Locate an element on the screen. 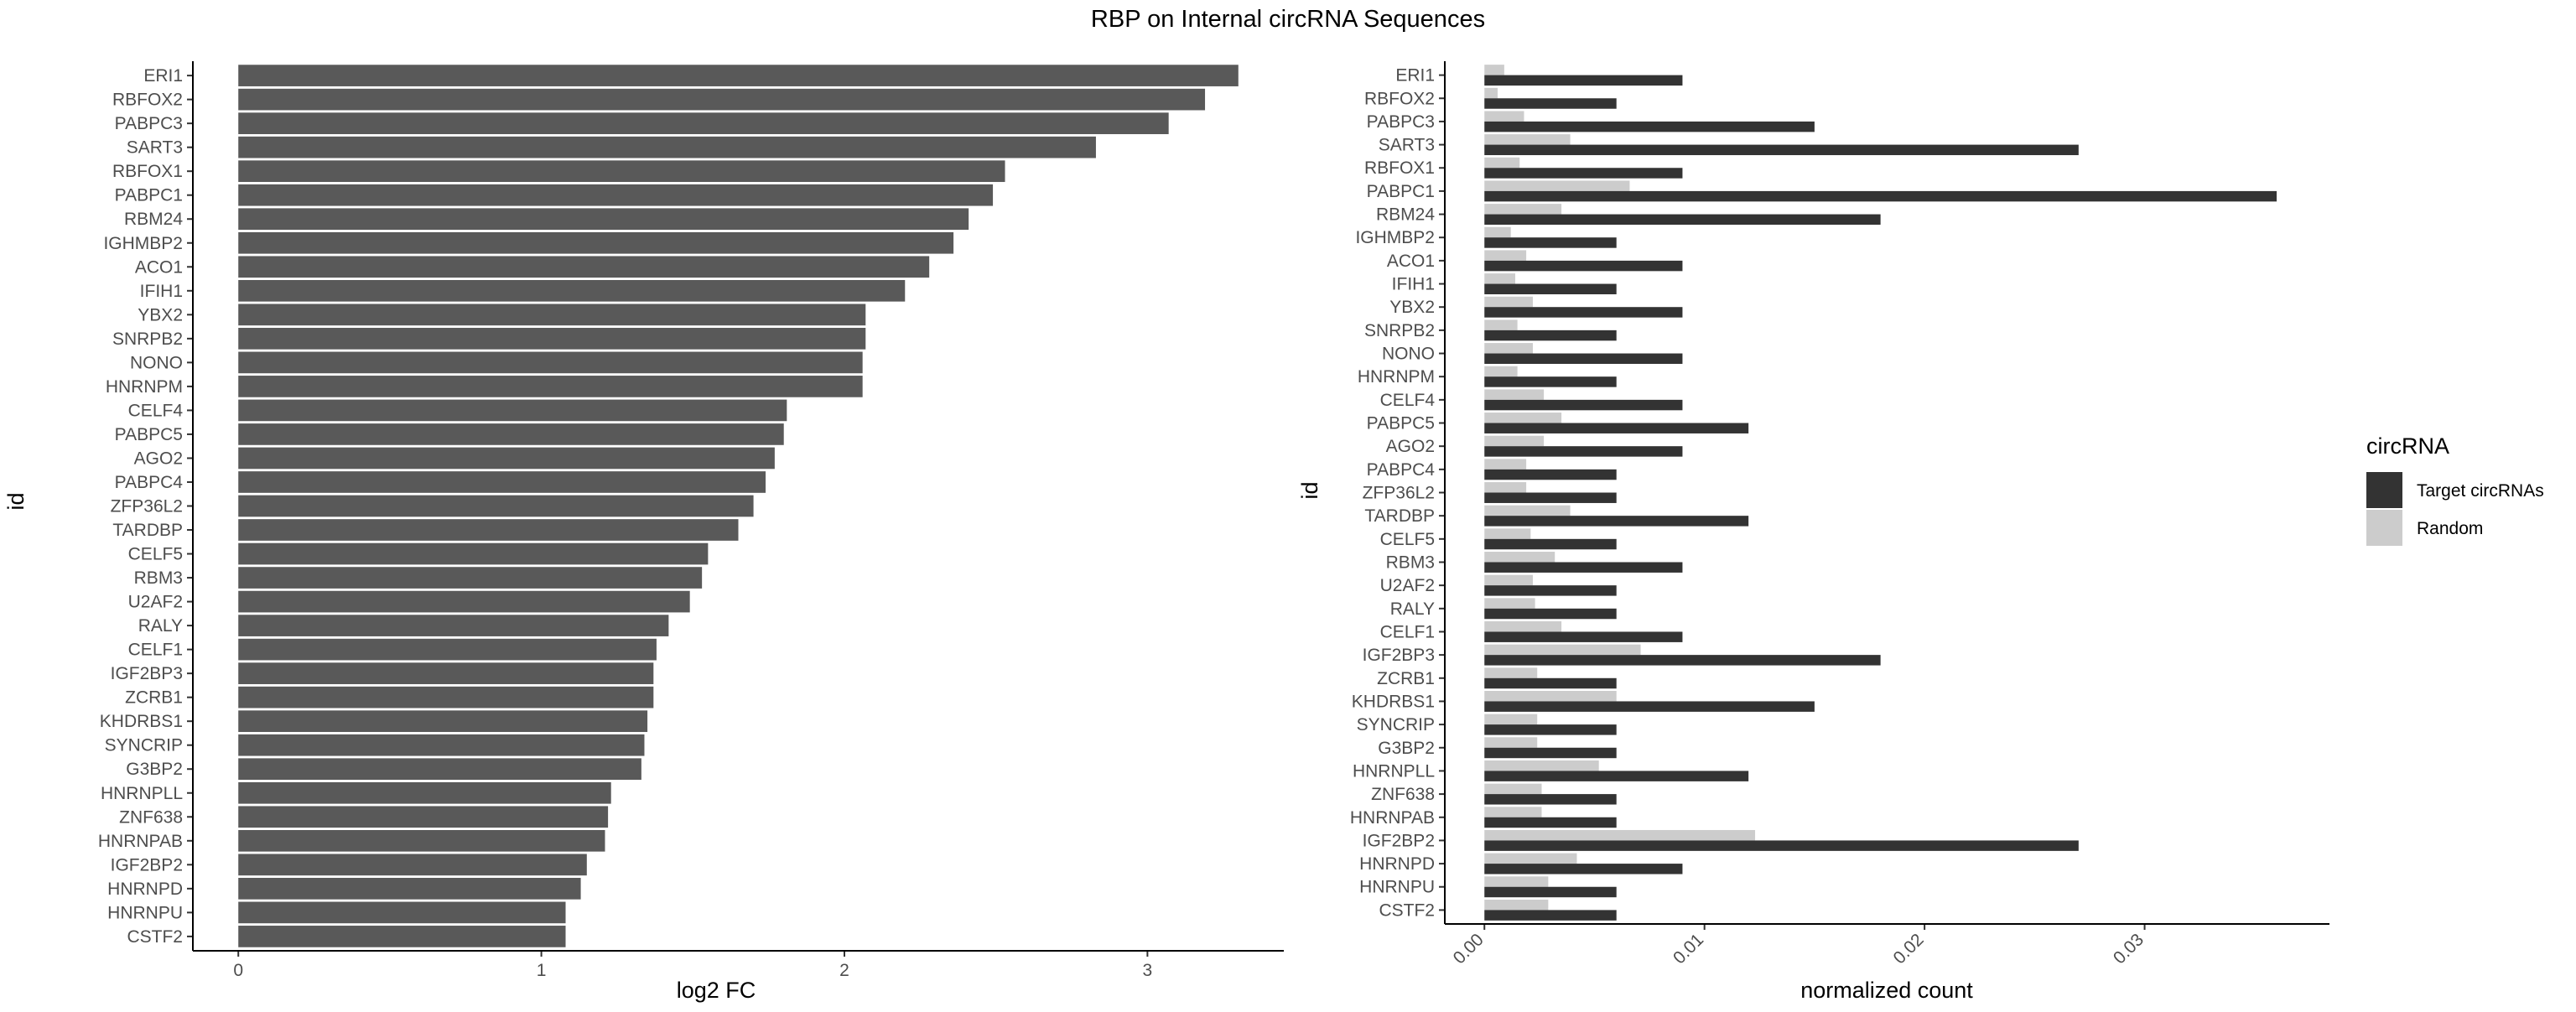  bar-CELF4 is located at coordinates (512, 411).